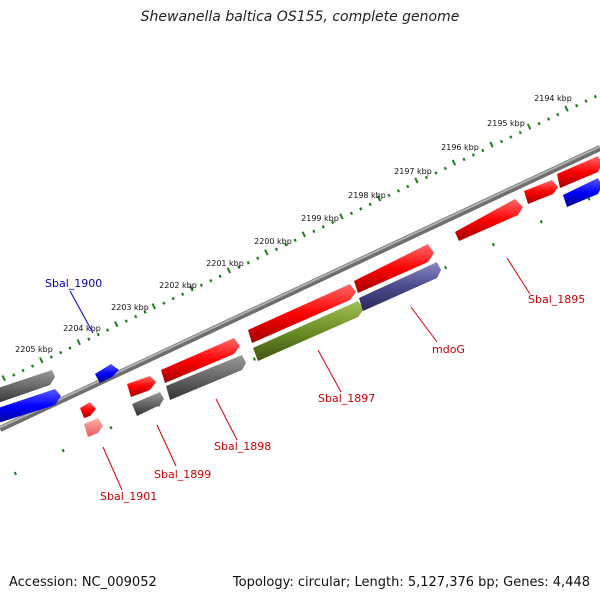  What do you see at coordinates (93, 427) in the screenshot?
I see `gene-arrow-pink` at bounding box center [93, 427].